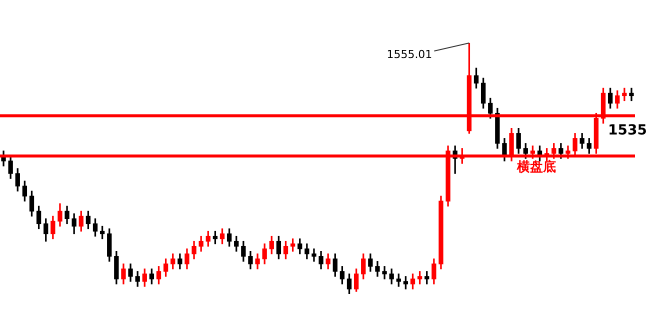 The height and width of the screenshot is (324, 650). I want to click on ref-line-label: 横盘底, so click(536, 166).